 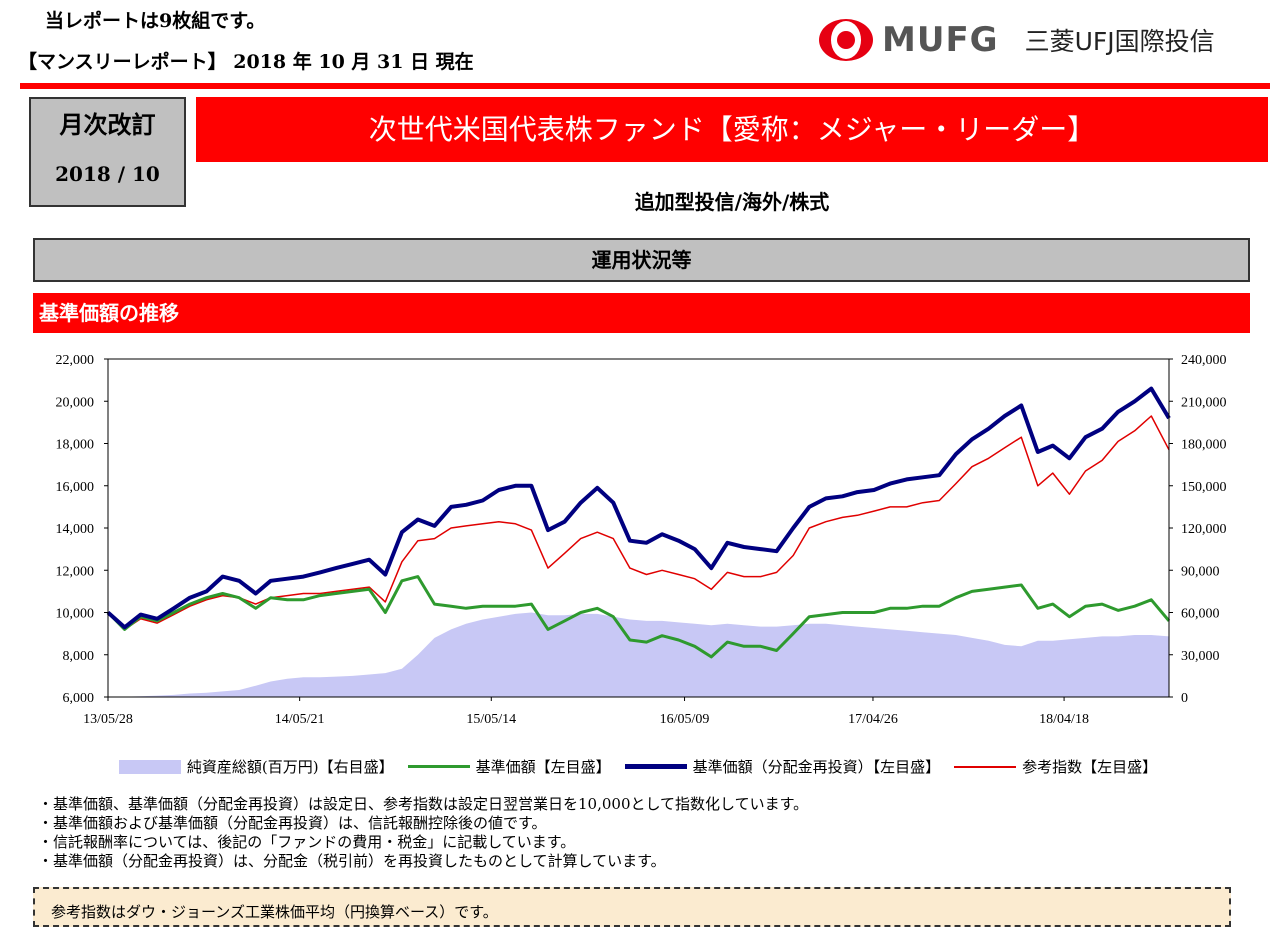 I want to click on y-tick-label-right: 120,000, so click(x=1204, y=529).